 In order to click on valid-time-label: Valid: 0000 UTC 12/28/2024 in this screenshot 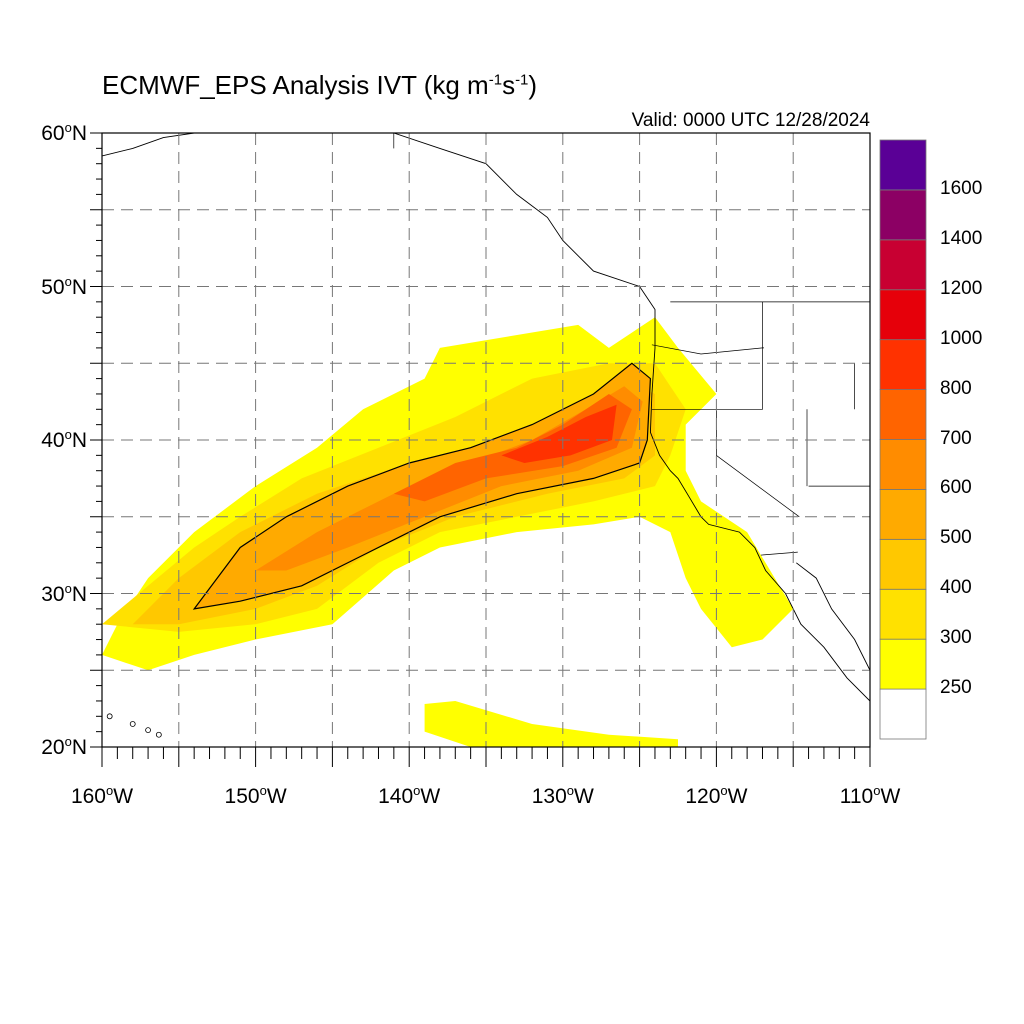, I will do `click(750, 120)`.